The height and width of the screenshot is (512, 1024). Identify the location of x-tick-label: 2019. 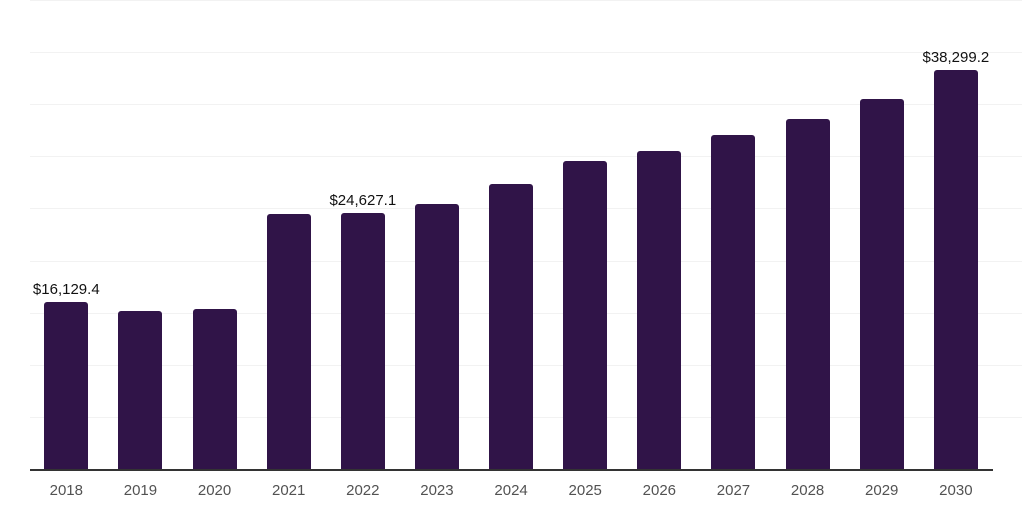
(140, 490).